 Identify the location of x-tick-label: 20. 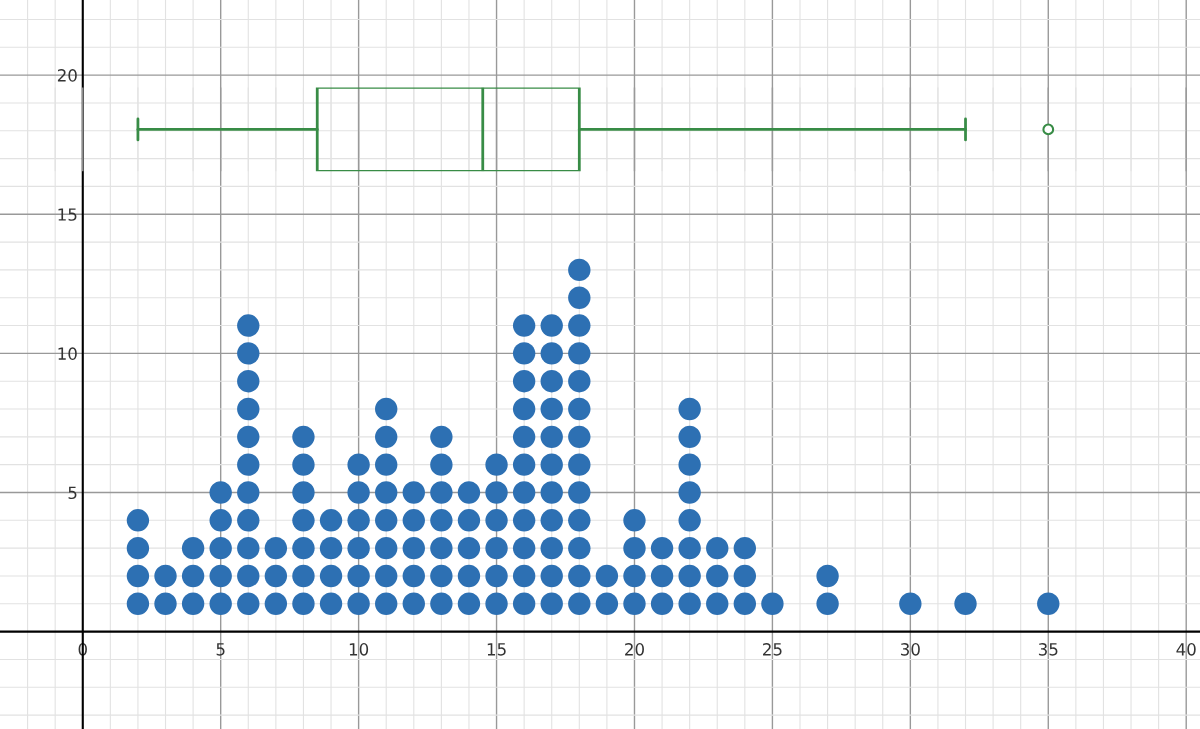
(634, 649).